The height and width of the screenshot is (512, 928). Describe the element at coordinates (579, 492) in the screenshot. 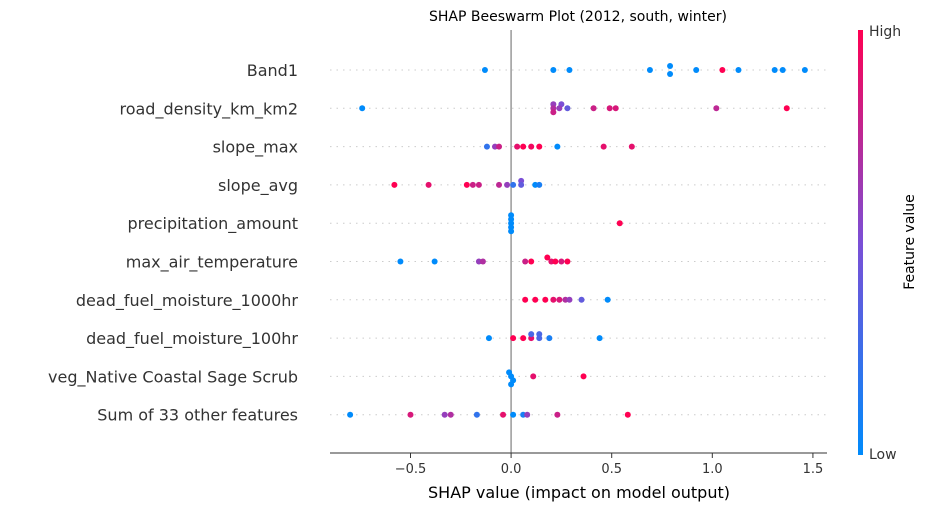

I see `x-axis-label: SHAP value (impact on model output)` at that location.